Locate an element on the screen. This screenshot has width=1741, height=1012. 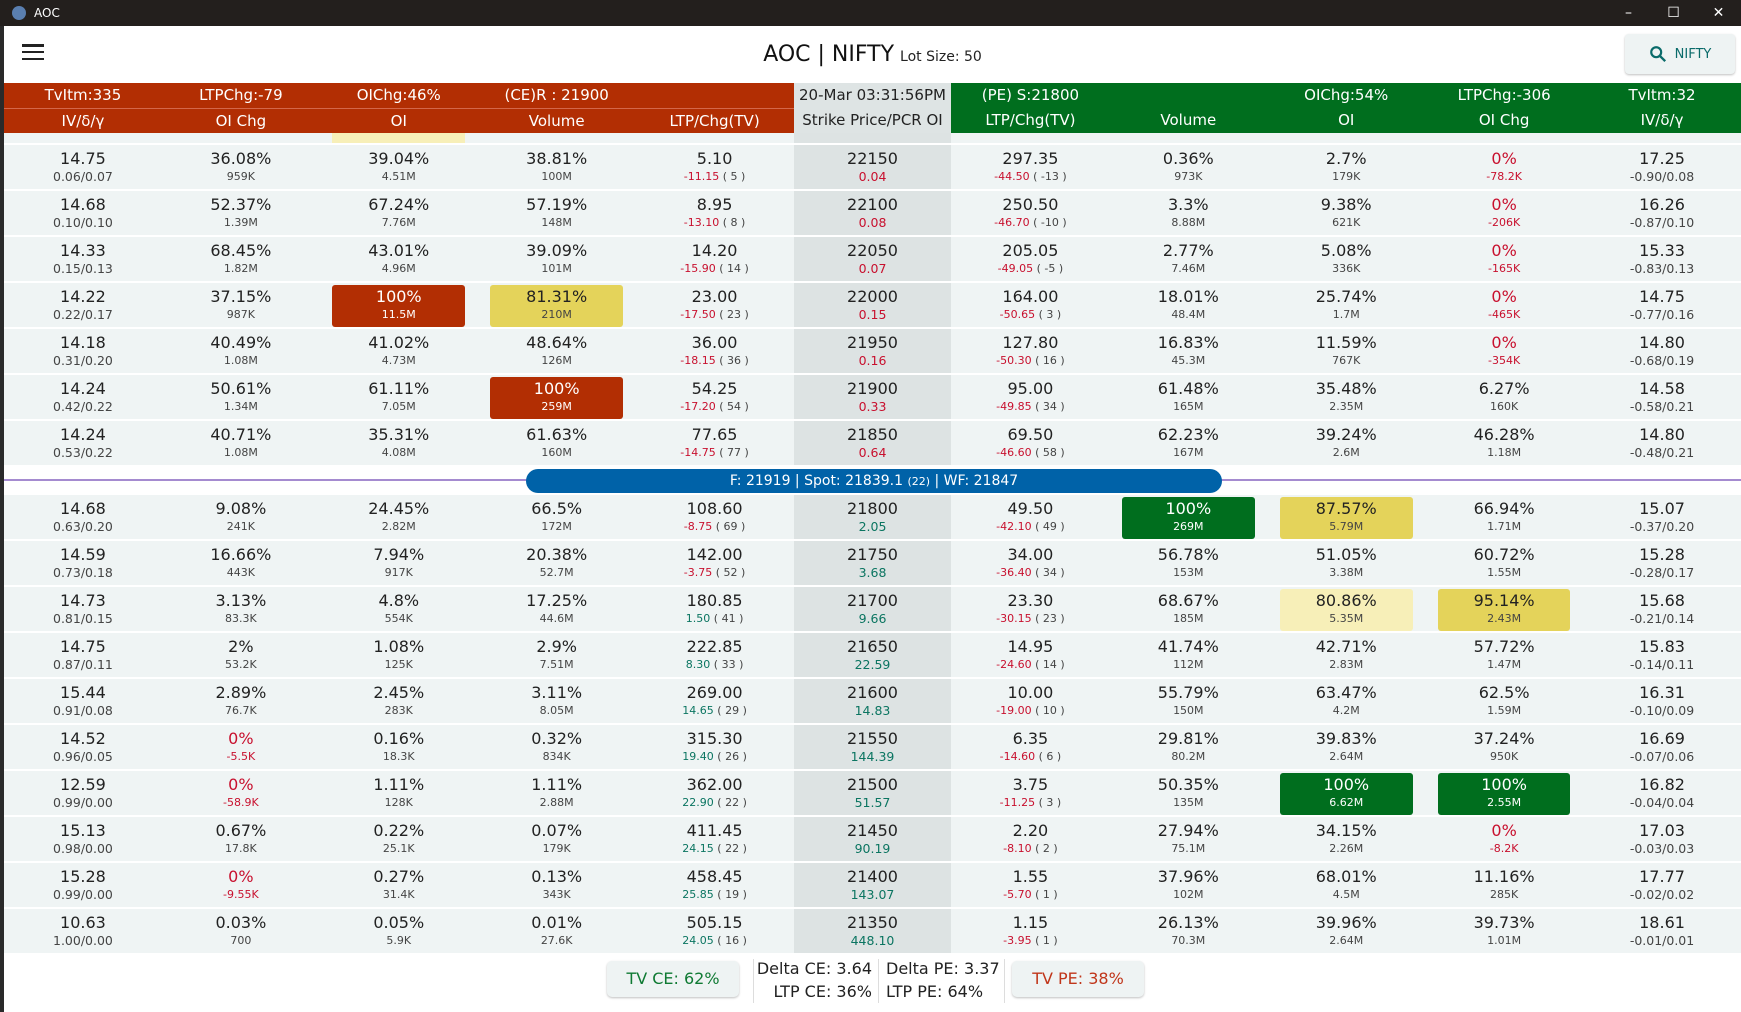
cell-strike: 21750 3.68 is located at coordinates (872, 563).